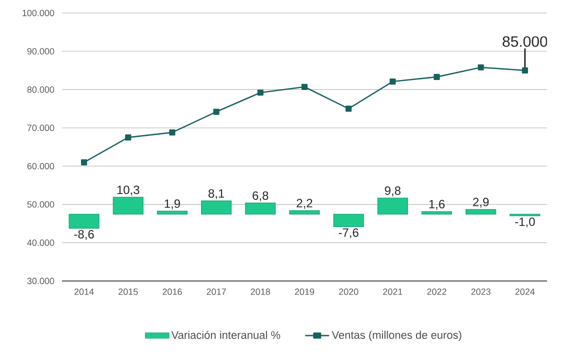  I want to click on data-label: 1,9, so click(172, 204).